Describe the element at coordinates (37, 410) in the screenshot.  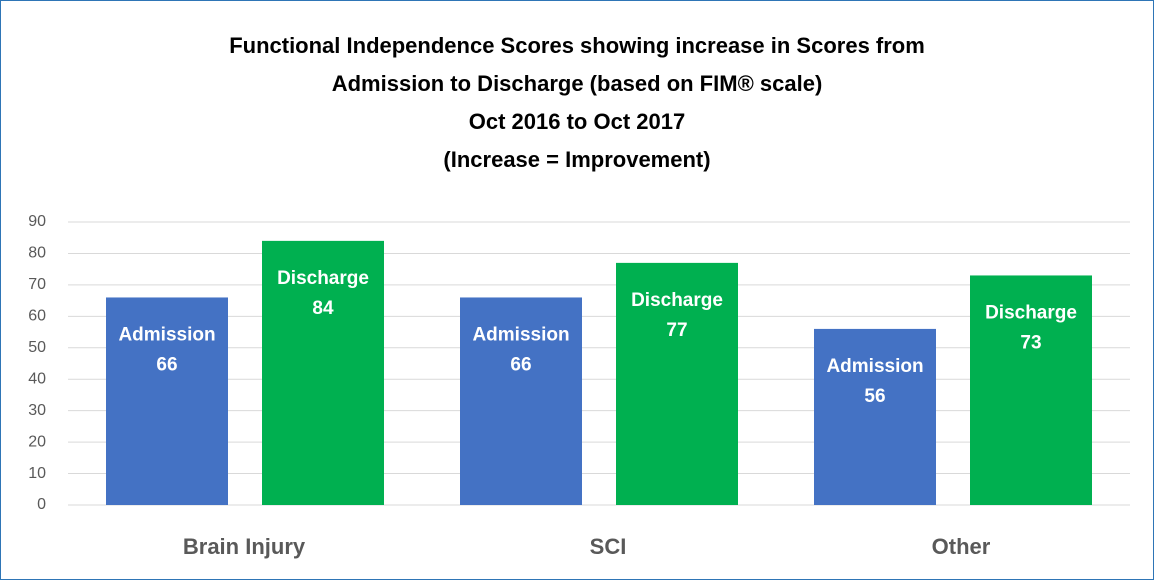
I see `y-tick-label: 30` at that location.